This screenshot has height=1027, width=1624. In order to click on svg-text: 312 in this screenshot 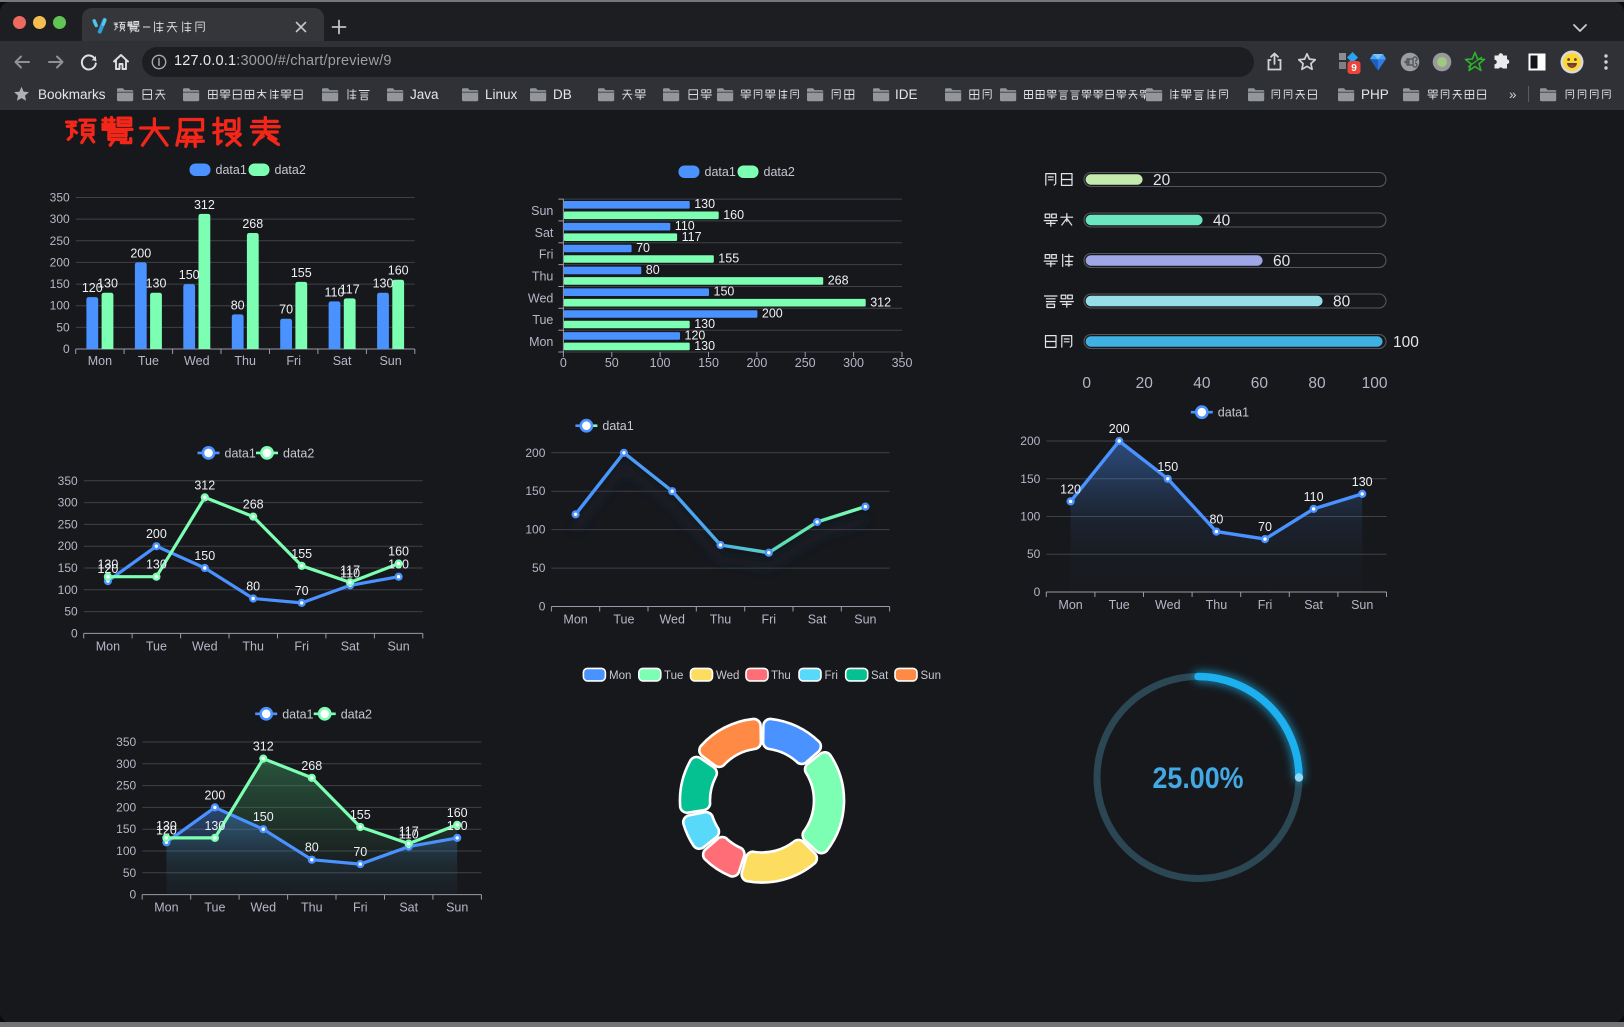, I will do `click(263, 747)`.